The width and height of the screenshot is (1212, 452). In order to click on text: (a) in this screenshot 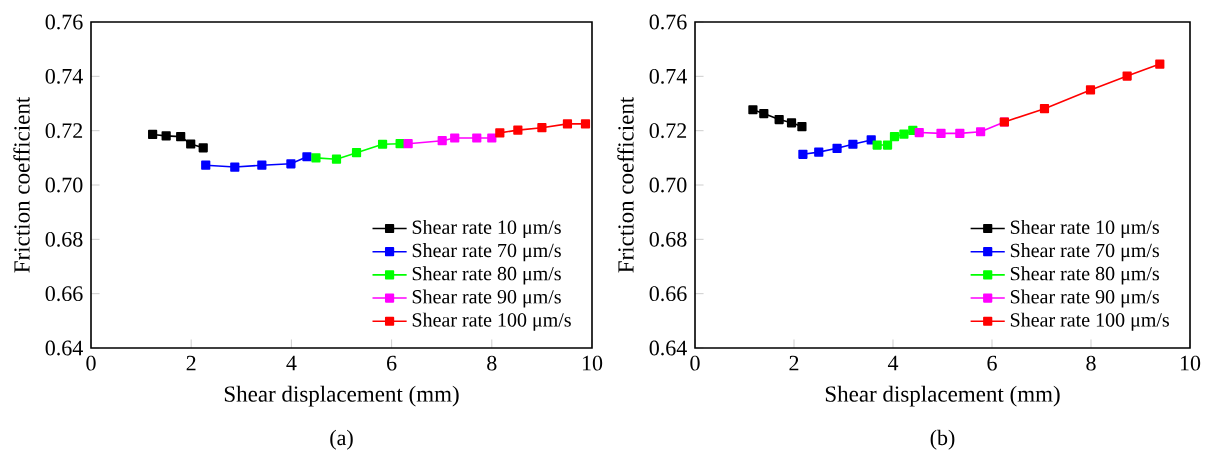, I will do `click(341, 439)`.